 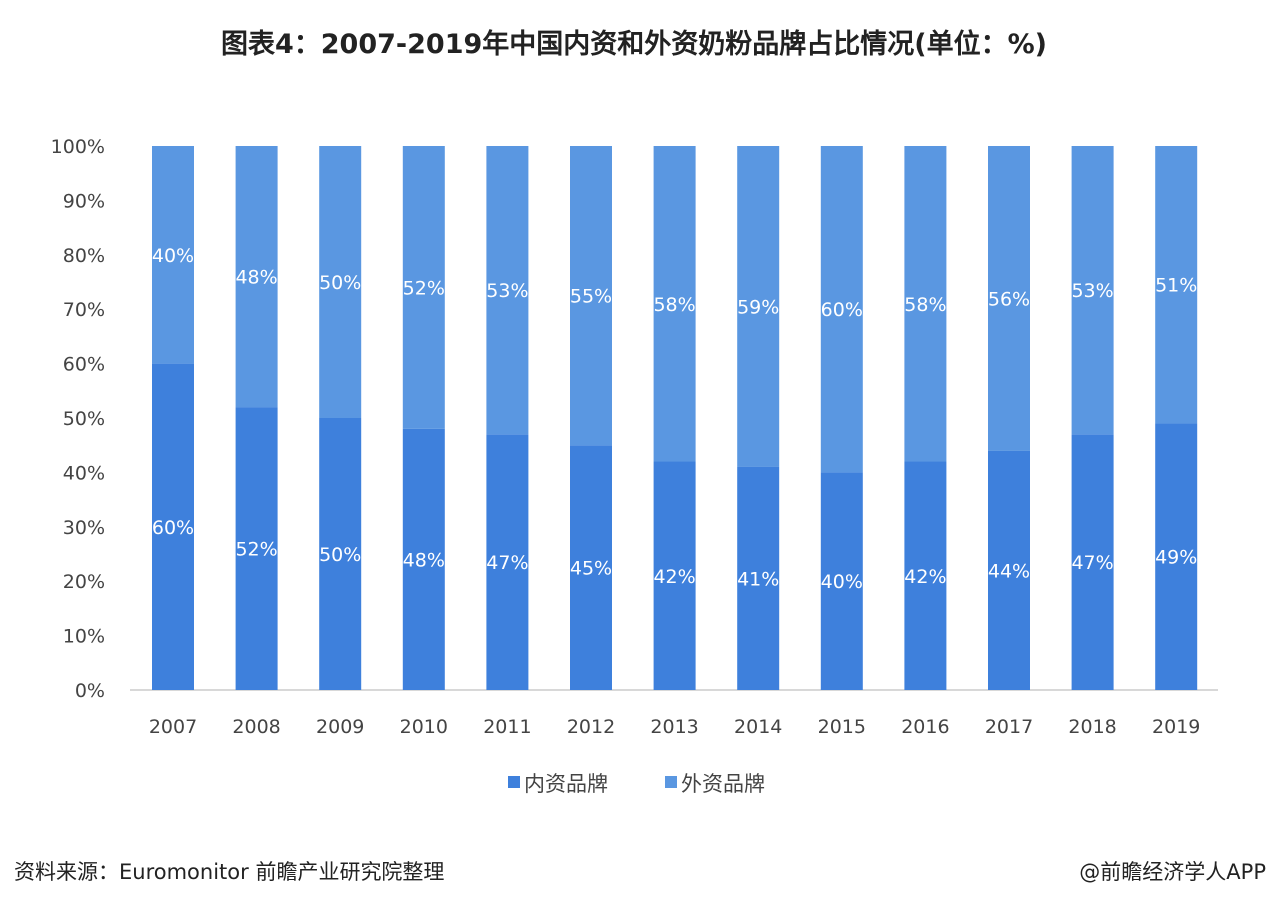 I want to click on y-tick-label: 0%, so click(x=90, y=691).